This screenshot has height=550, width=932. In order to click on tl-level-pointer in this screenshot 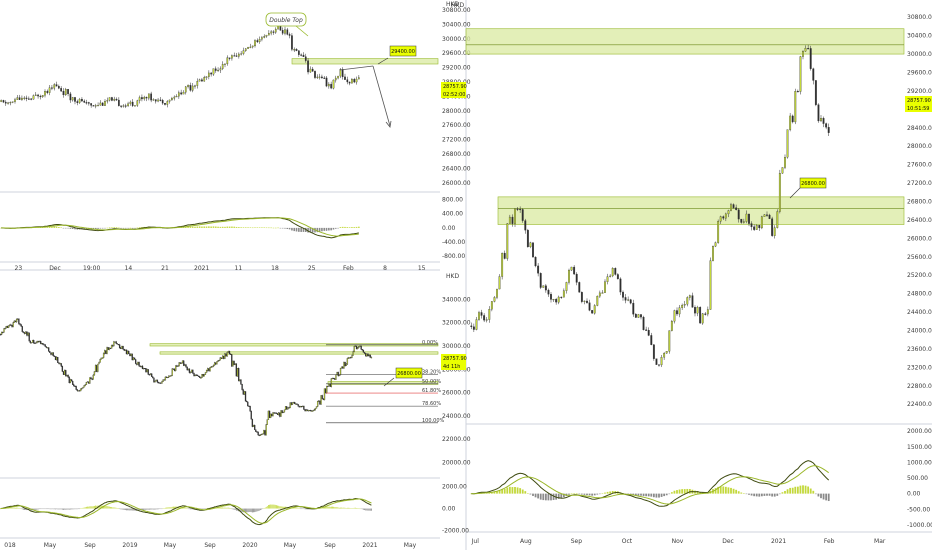, I will do `click(383, 61)`.